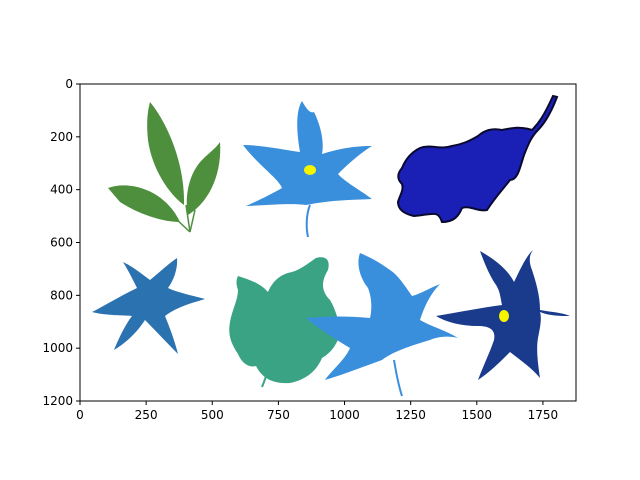  I want to click on x-tick-label: 1750, so click(543, 415).